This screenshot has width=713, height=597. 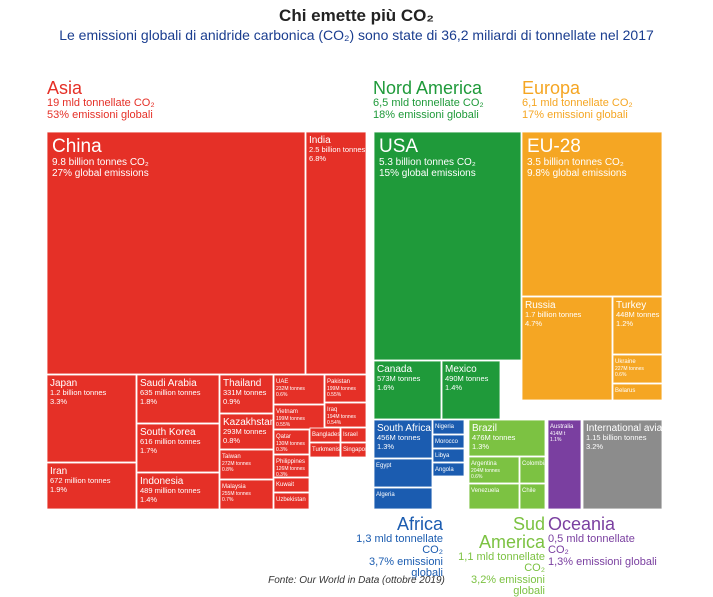 What do you see at coordinates (403, 498) in the screenshot?
I see `tile-algeria: Algeria` at bounding box center [403, 498].